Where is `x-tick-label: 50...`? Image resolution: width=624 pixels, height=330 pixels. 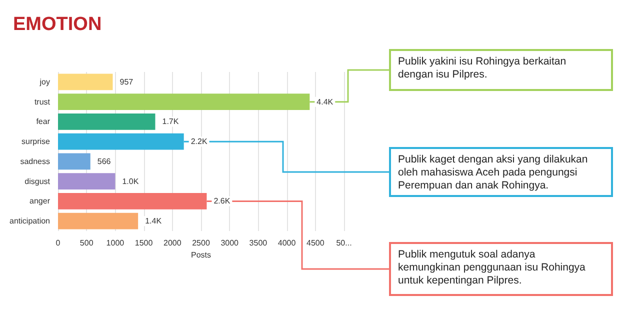 x-tick-label: 50... is located at coordinates (344, 243).